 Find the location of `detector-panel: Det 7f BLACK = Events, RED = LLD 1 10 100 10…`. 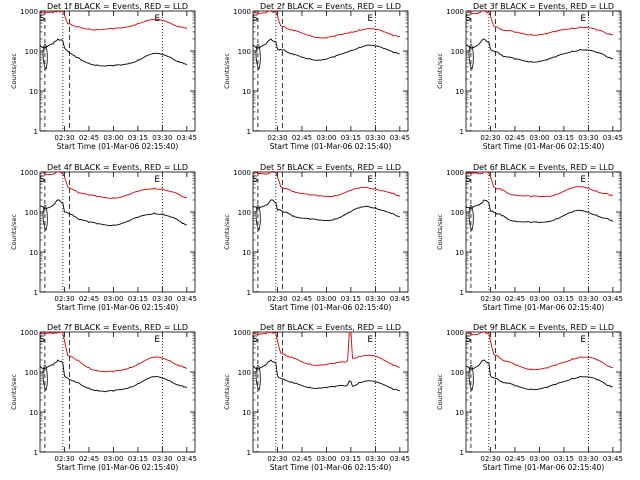

detector-panel: Det 7f BLACK = Events, RED = LLD 1 10 100 10… is located at coordinates (103, 397).